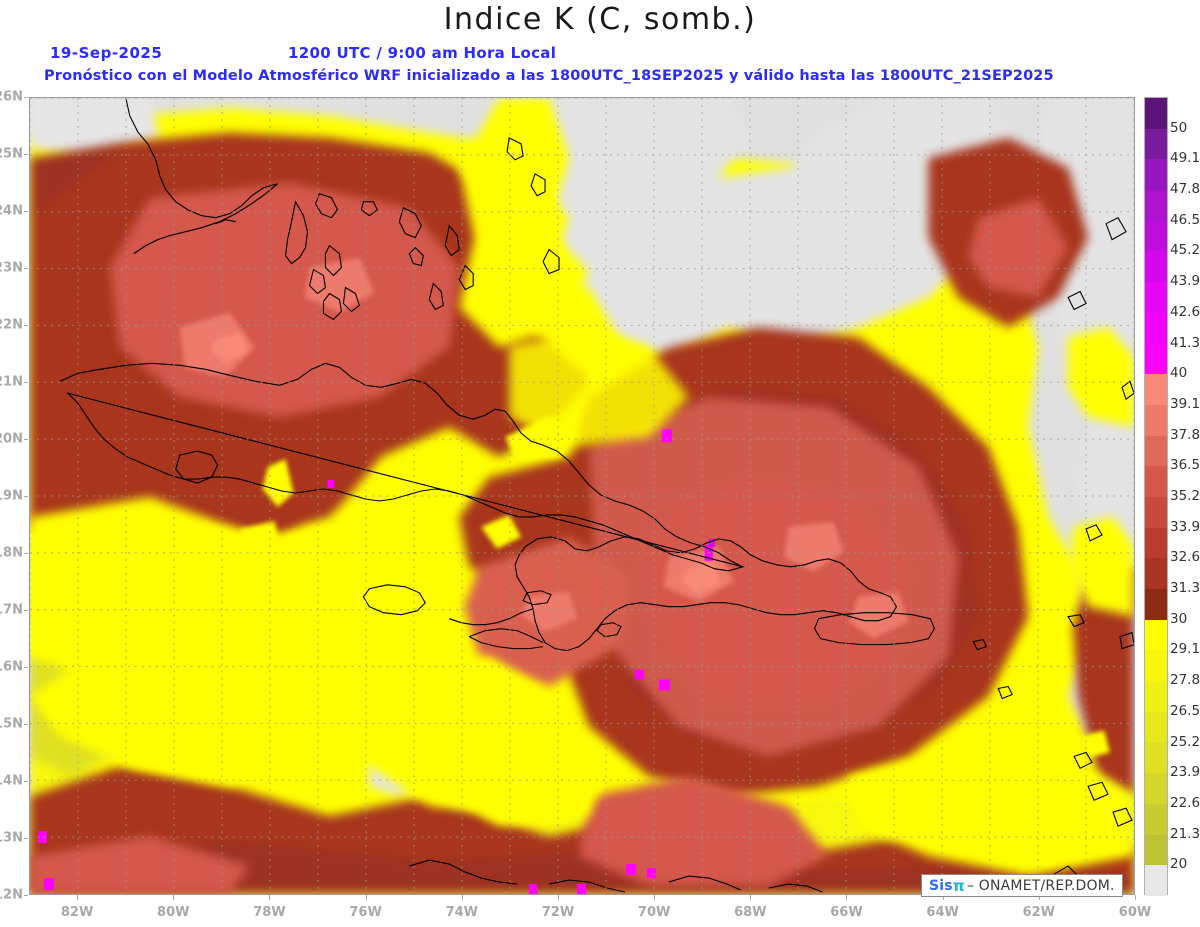  What do you see at coordinates (1185, 311) in the screenshot?
I see `colorbar-tick-label: 42.6` at bounding box center [1185, 311].